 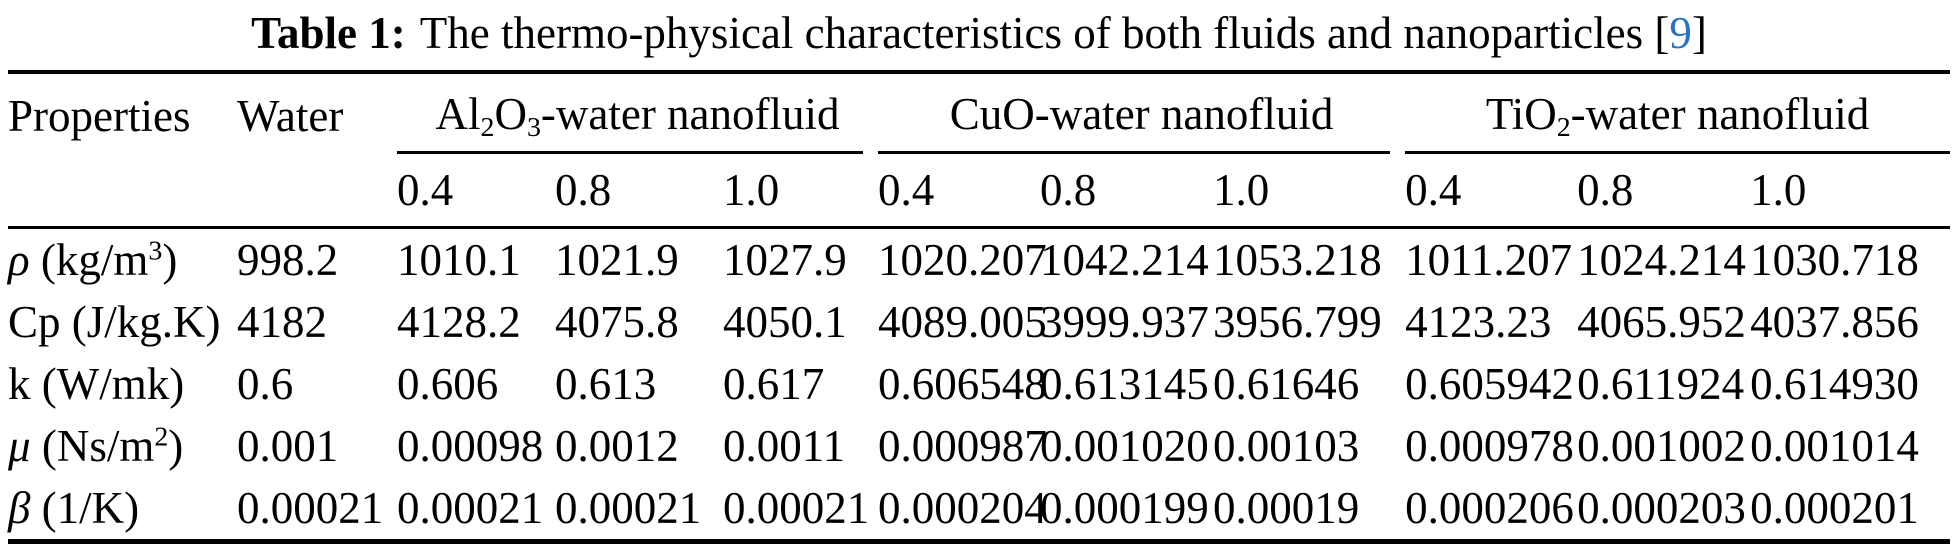 I want to click on data-cell: 0.614930, so click(x=1834, y=384).